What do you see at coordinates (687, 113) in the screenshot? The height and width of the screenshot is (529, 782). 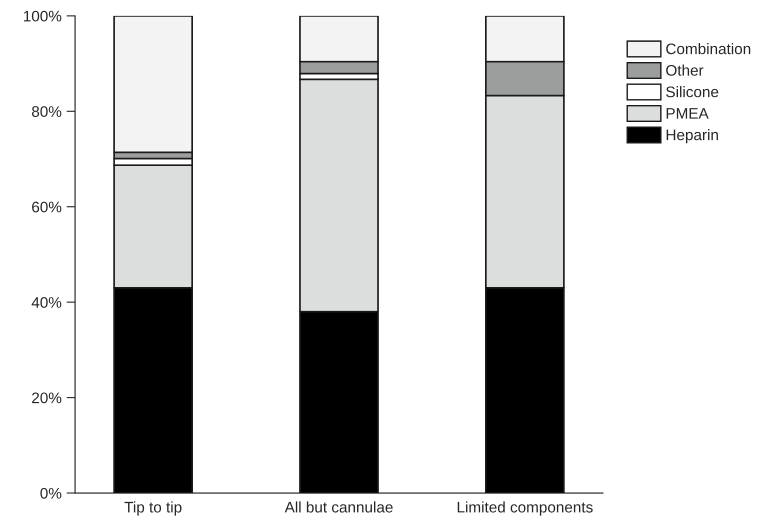 I see `legend-label: PMEA` at bounding box center [687, 113].